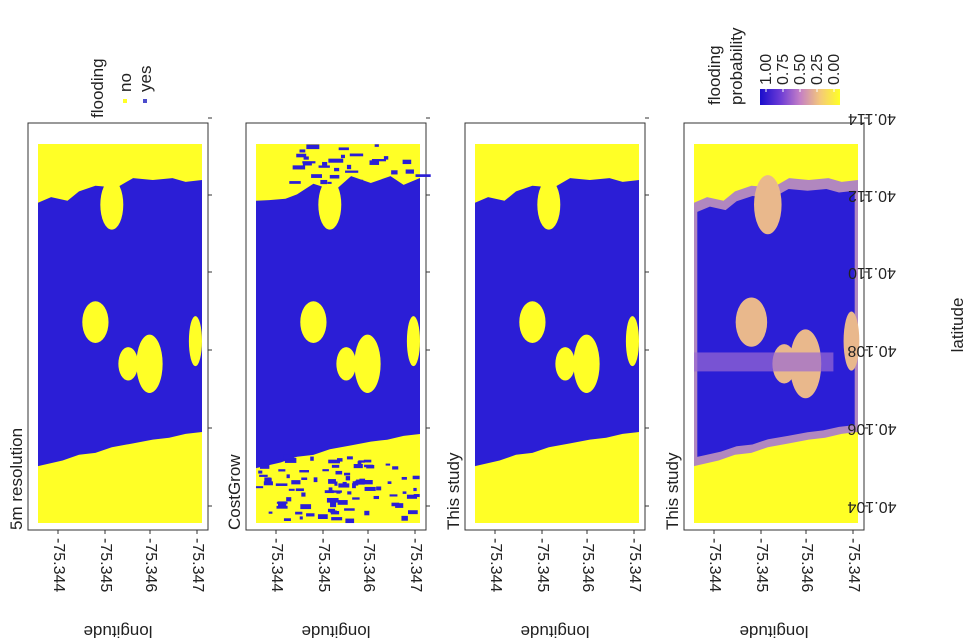 This screenshot has width=973, height=641. Describe the element at coordinates (783, 69) in the screenshot. I see `colorbar-tick-label: 0.75` at that location.